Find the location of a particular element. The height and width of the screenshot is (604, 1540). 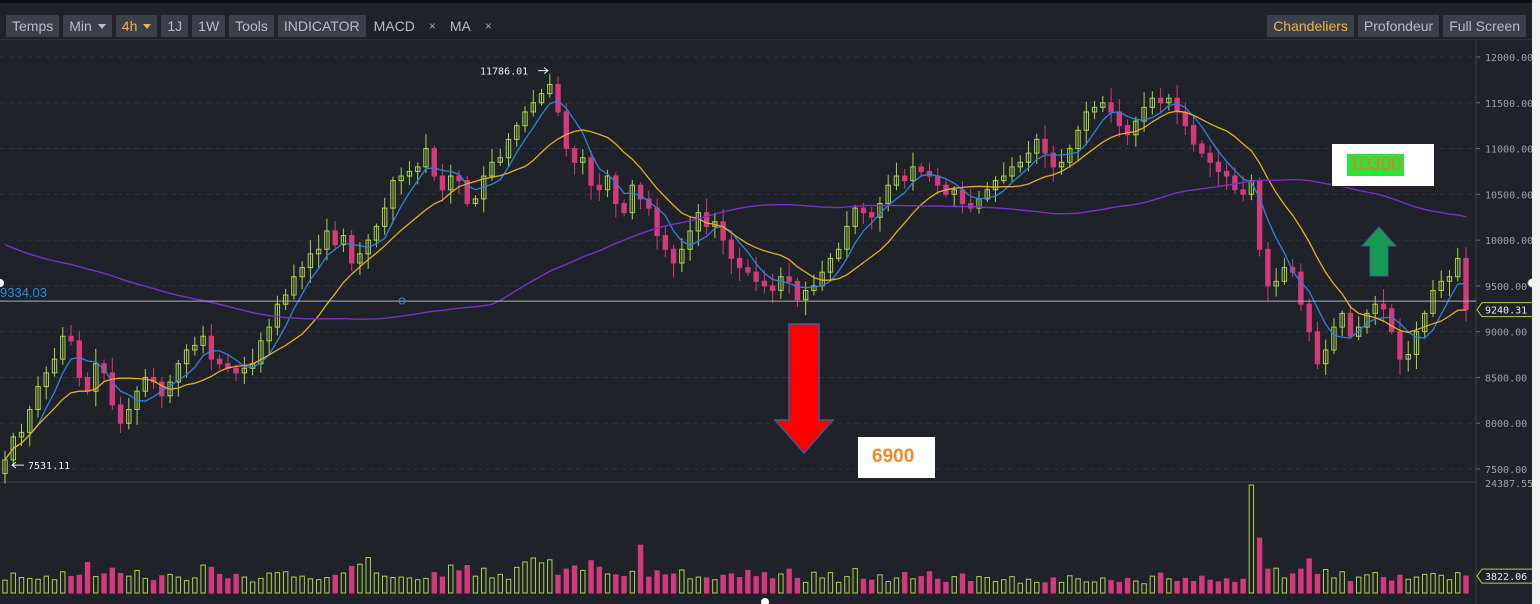

remove-ma-icon: × is located at coordinates (488, 26).